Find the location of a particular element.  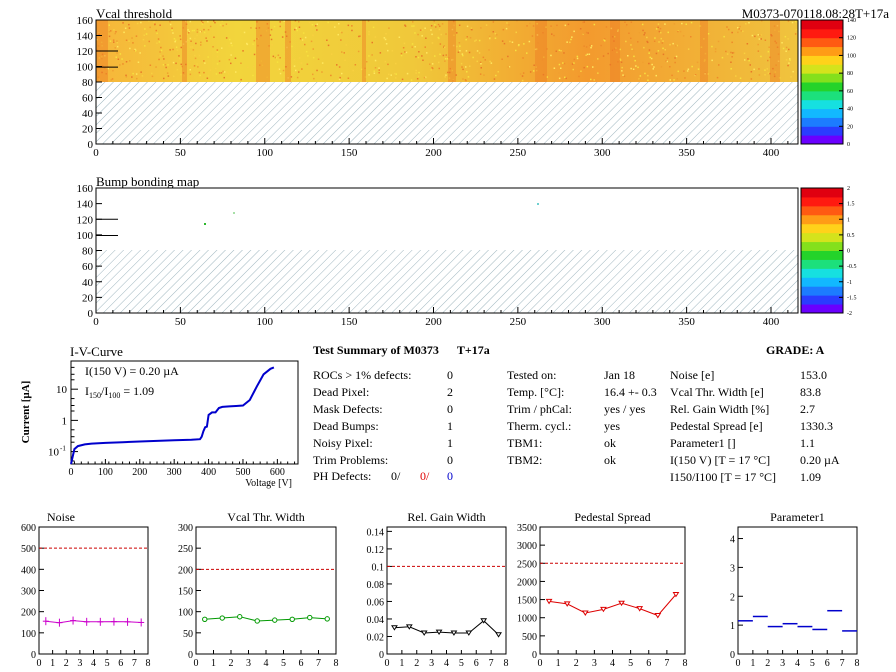

condition-label: Therm. cycl.: is located at coordinates (539, 426).